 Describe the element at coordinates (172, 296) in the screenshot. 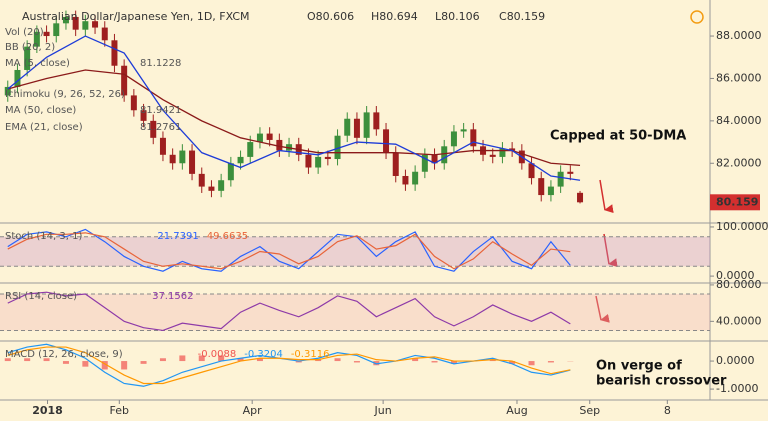

I see `indicator-value: 37.1562` at that location.